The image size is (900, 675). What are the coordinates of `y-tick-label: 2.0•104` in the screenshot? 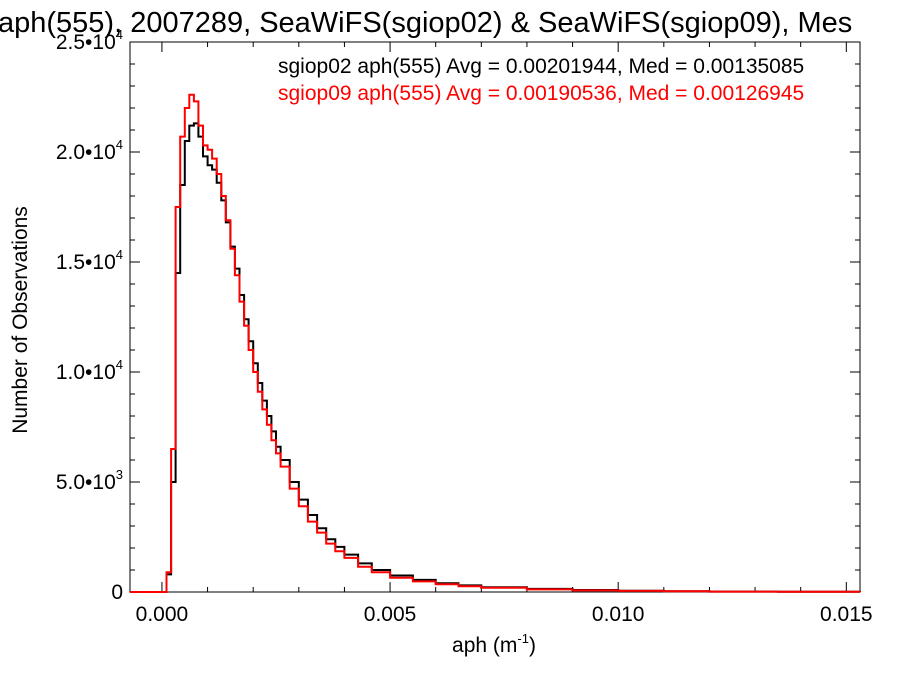 It's located at (89, 150).